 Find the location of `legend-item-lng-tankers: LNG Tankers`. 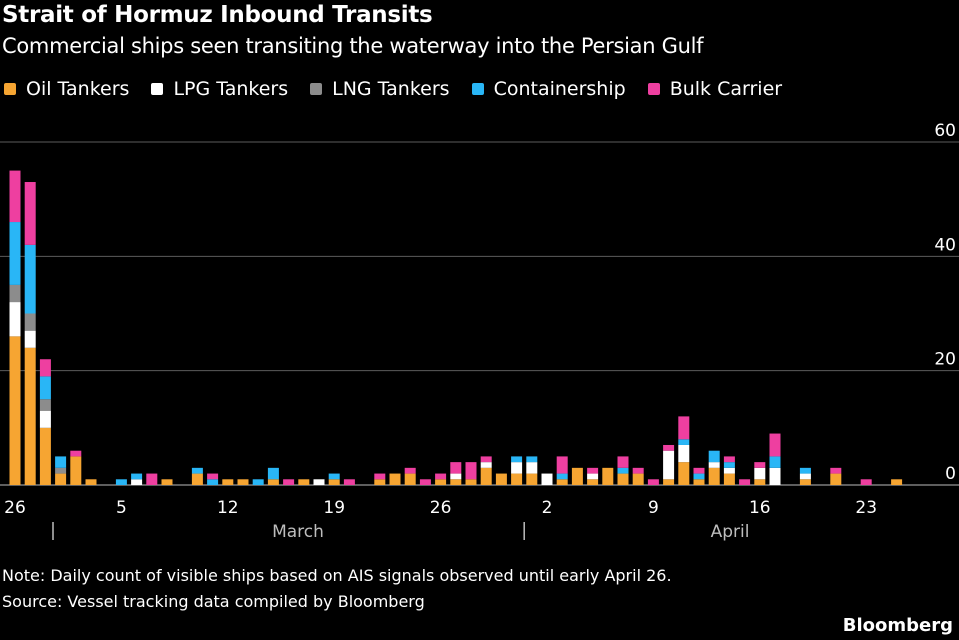

legend-item-lng-tankers: LNG Tankers is located at coordinates (380, 89).